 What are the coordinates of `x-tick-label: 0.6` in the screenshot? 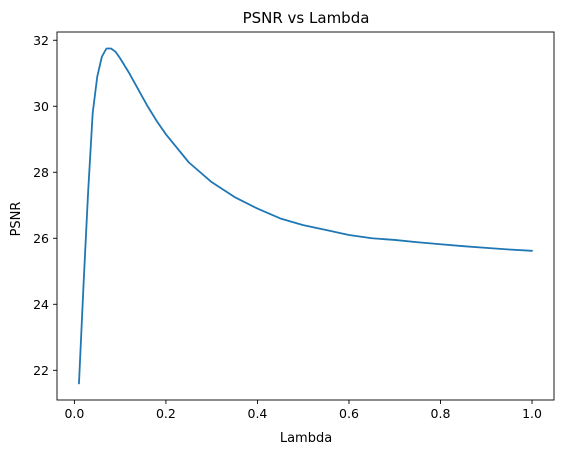 It's located at (349, 413).